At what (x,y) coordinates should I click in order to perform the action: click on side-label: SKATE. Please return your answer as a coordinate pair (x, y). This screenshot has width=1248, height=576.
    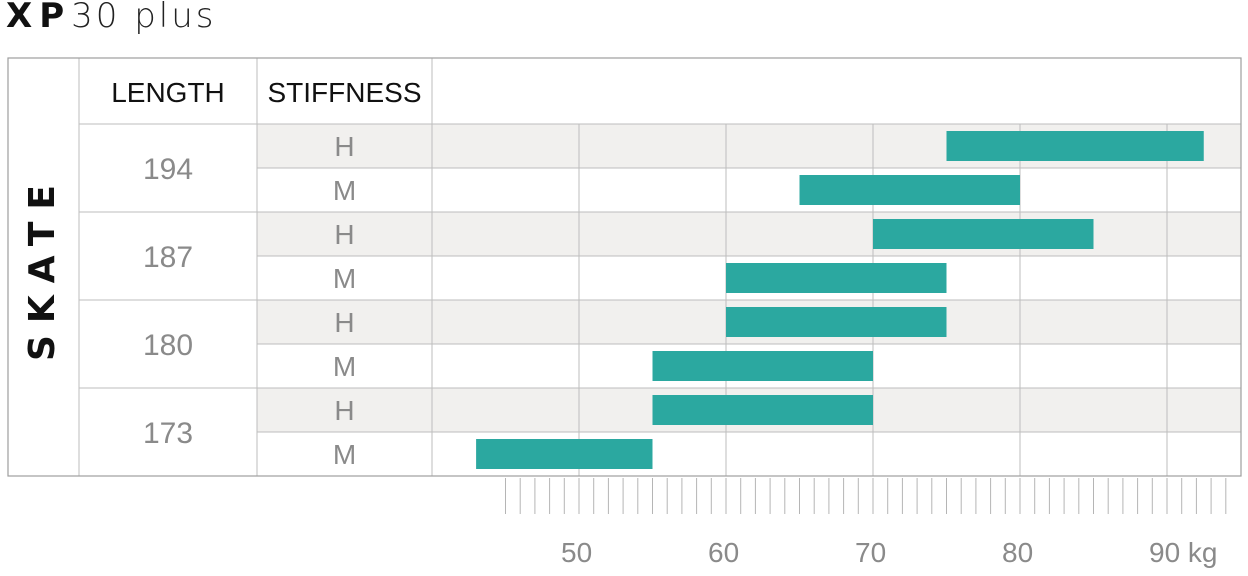
    Looking at the image, I should click on (42, 267).